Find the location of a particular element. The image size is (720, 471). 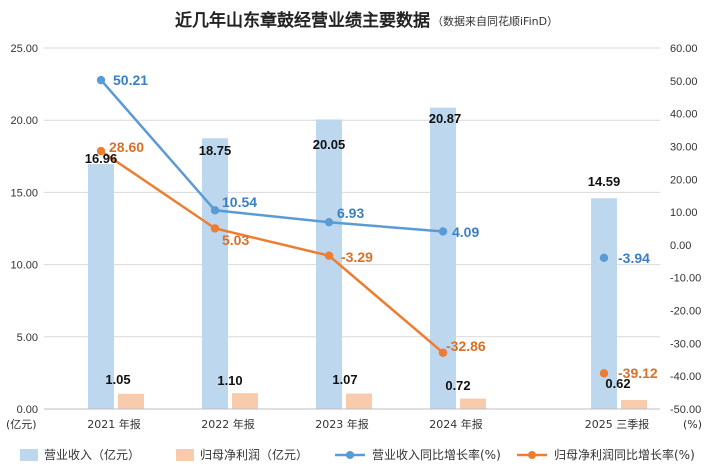

bar-label-revenue: 18.75 is located at coordinates (215, 150).